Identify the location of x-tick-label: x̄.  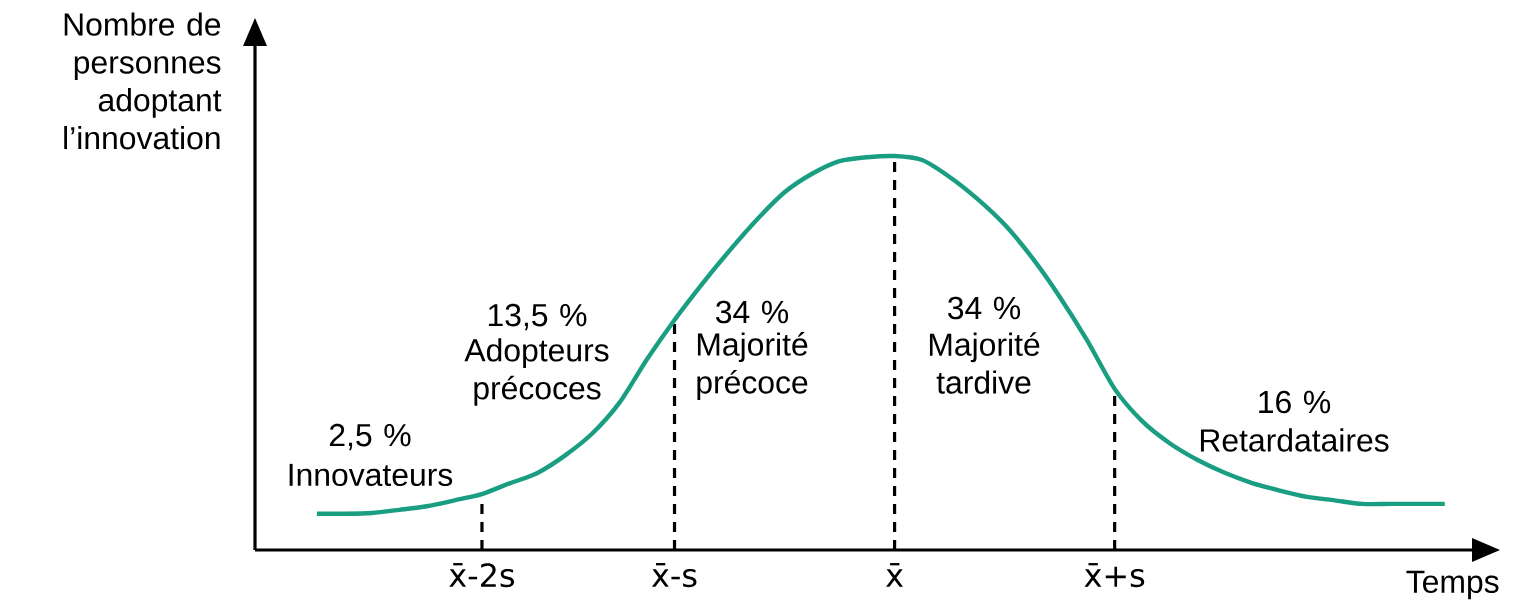
(894, 575).